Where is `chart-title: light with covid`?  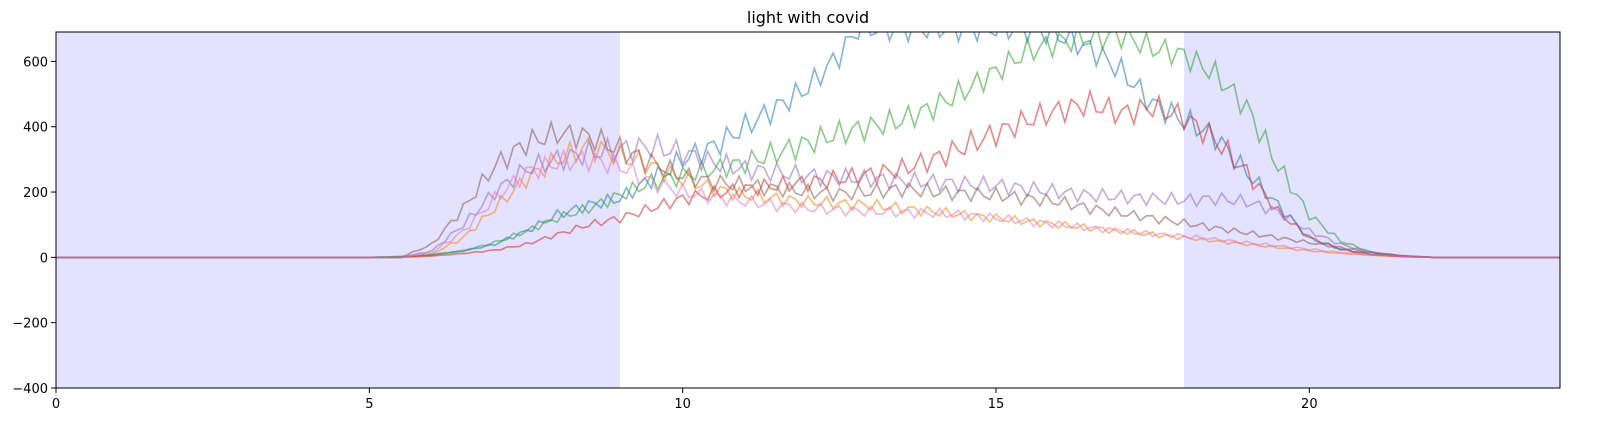 chart-title: light with covid is located at coordinates (808, 17).